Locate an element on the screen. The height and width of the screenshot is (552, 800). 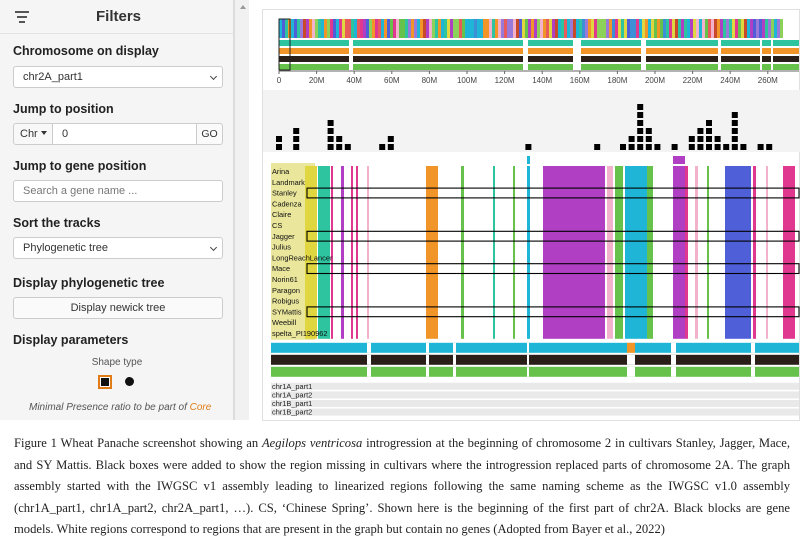
position-value: 0 is located at coordinates (65, 134).